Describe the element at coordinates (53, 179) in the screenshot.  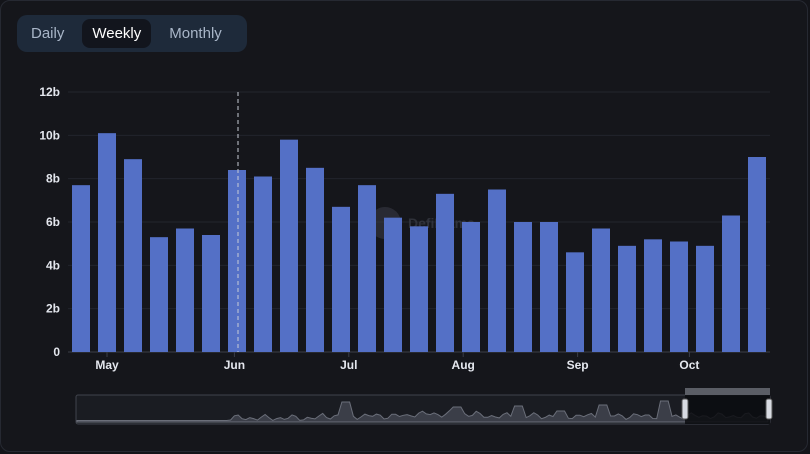
I see `y-tick-label: 8b` at that location.